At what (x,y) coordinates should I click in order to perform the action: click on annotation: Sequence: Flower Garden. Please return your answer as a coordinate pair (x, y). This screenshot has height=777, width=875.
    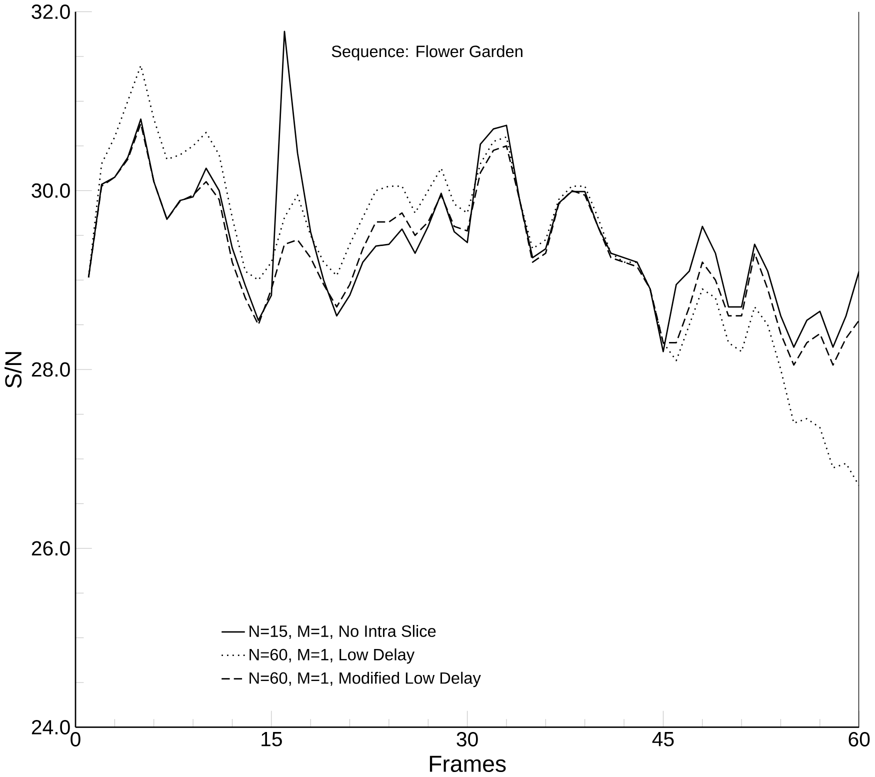
    Looking at the image, I should click on (427, 53).